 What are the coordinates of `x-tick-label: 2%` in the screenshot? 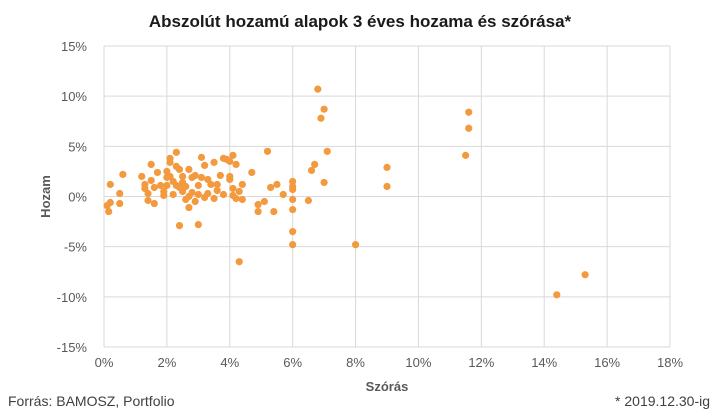 It's located at (166, 362).